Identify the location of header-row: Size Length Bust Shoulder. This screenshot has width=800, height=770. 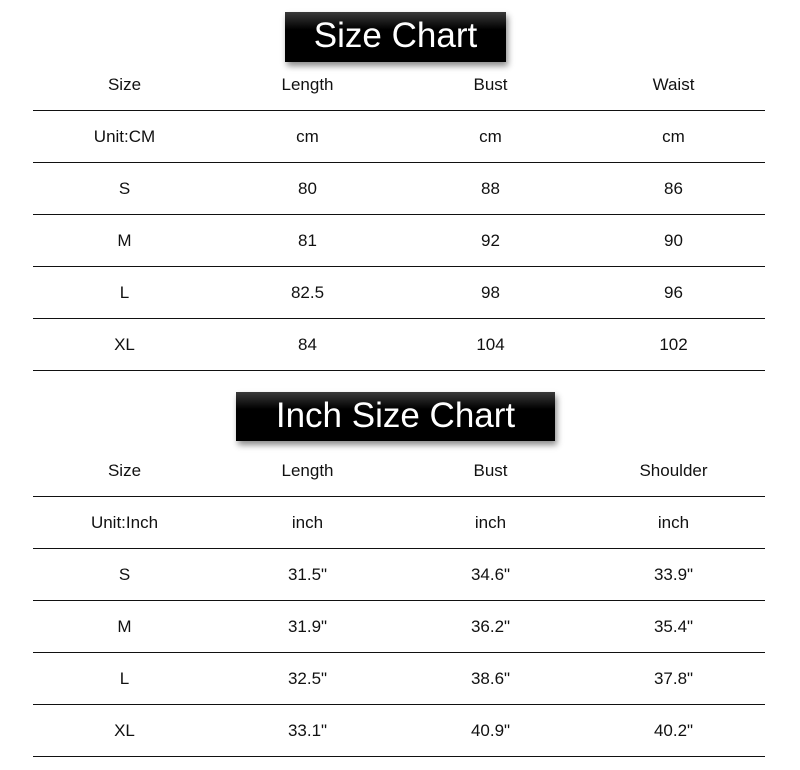
(399, 471).